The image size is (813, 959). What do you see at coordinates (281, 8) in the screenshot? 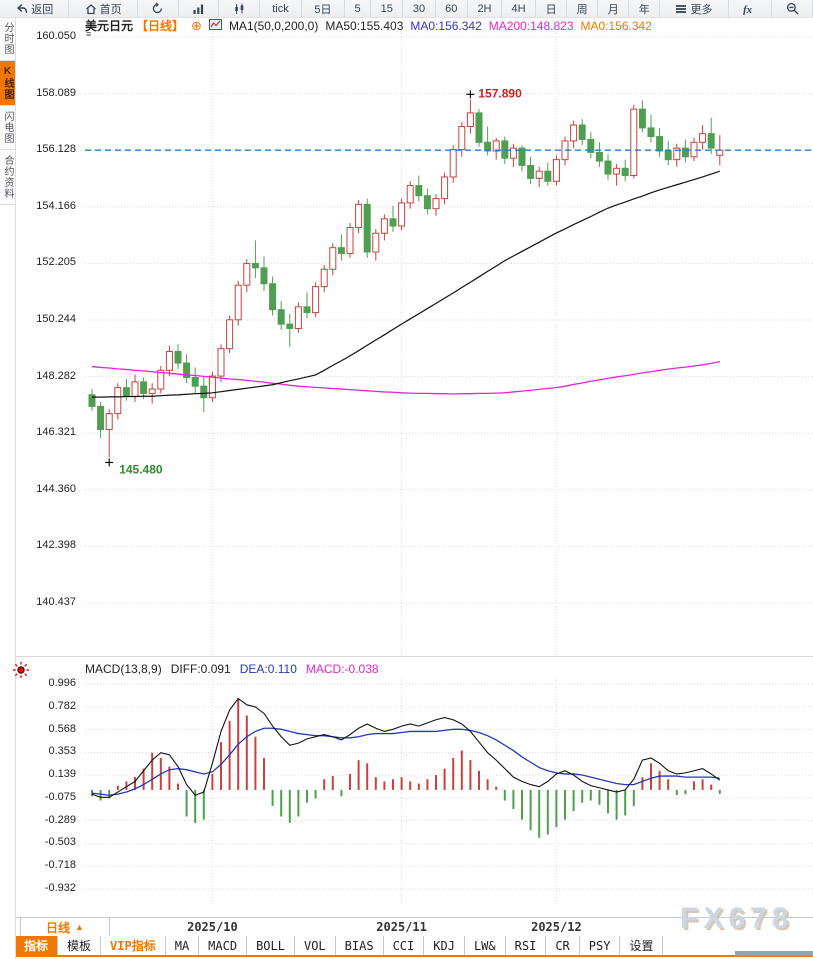
I see `interval-tick-button: tick` at bounding box center [281, 8].